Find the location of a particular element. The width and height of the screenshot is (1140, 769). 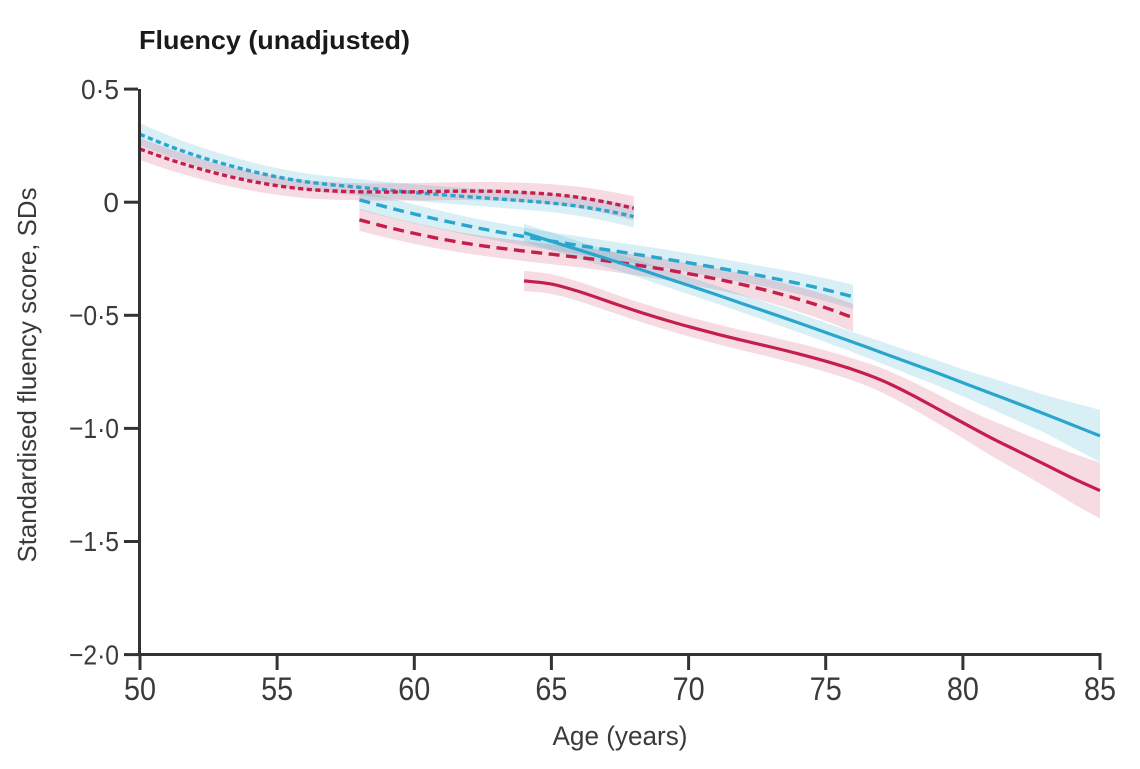

svg-text: 55 is located at coordinates (277, 689).